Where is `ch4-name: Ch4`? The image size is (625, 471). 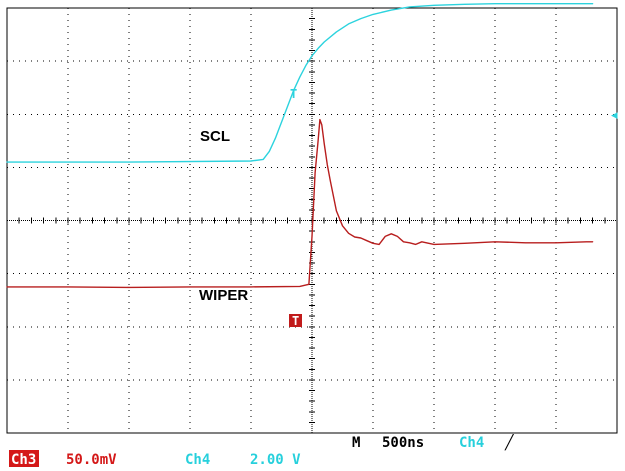 ch4-name: Ch4 is located at coordinates (197, 460).